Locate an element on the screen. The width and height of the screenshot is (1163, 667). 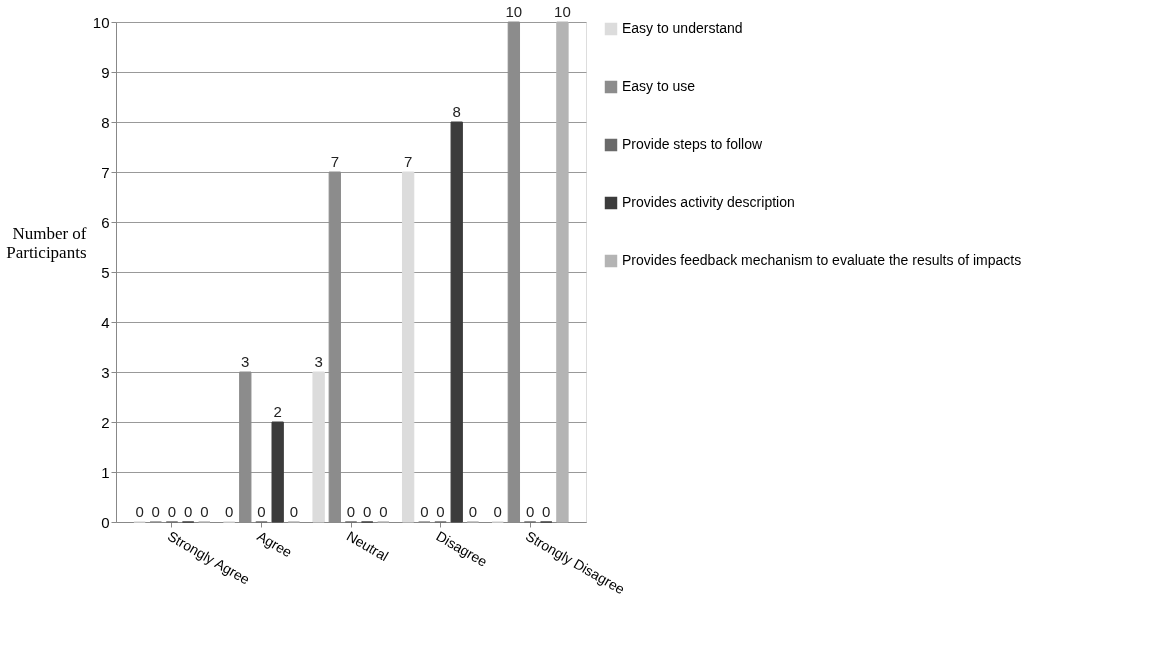
y-tick-label: 1 is located at coordinates (105, 472).